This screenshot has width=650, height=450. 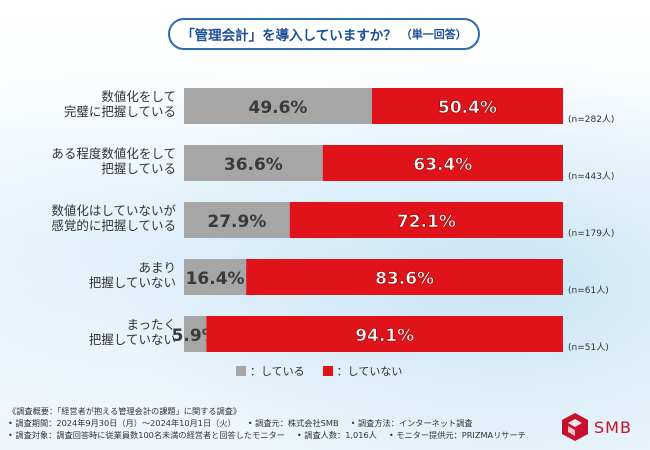 What do you see at coordinates (411, 423) in the screenshot?
I see `footer-method: • 調査方法：インターネット調査` at bounding box center [411, 423].